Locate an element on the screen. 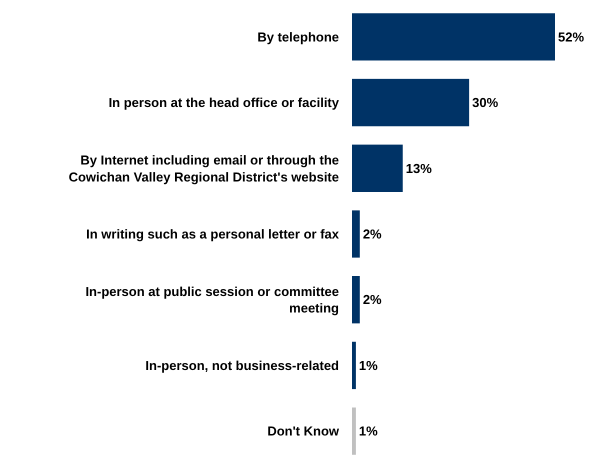 This screenshot has height=464, width=592. y-tick-label: Don't Know is located at coordinates (303, 431).